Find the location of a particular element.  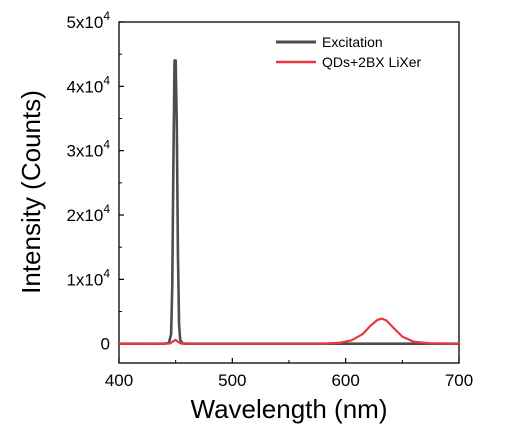

legend-label: Excitation is located at coordinates (352, 42).